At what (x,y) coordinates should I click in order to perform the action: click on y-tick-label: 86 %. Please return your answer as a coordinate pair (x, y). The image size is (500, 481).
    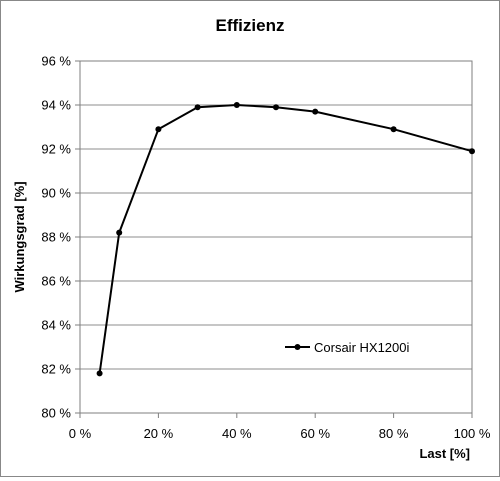
    Looking at the image, I should click on (56, 281).